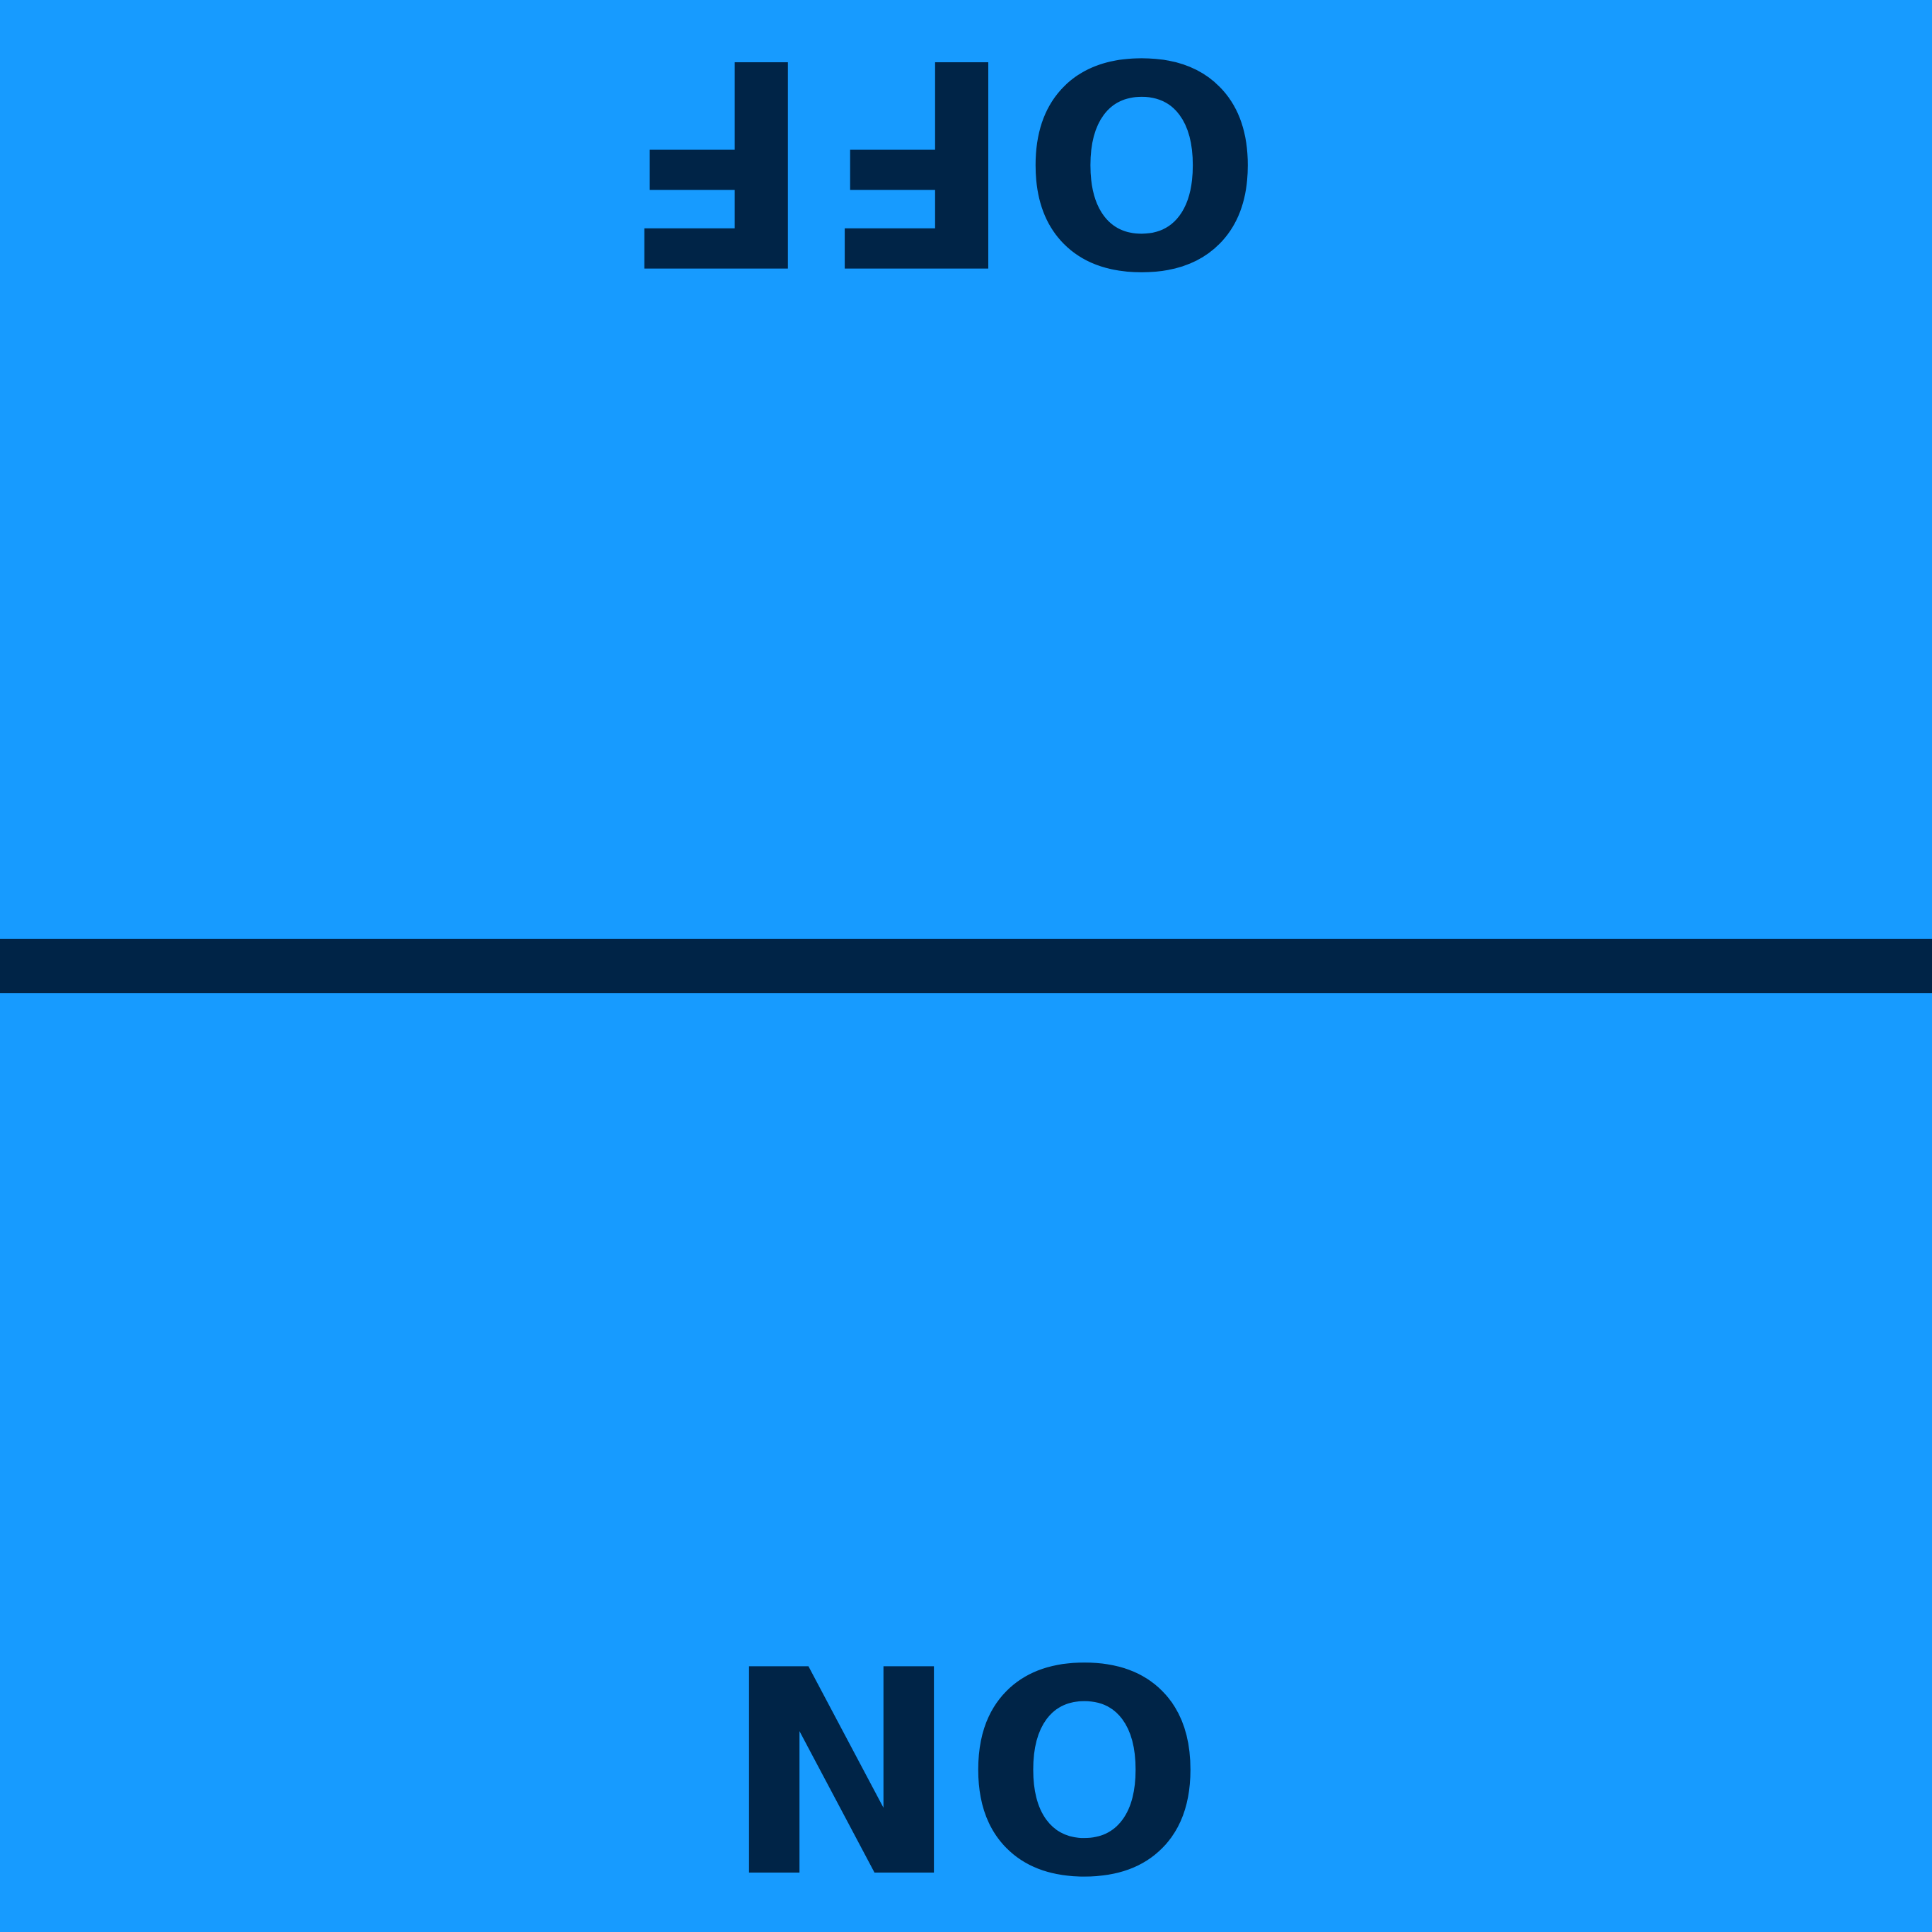 This screenshot has width=1932, height=1932. I want to click on top-text: OFF, so click(937, 162).